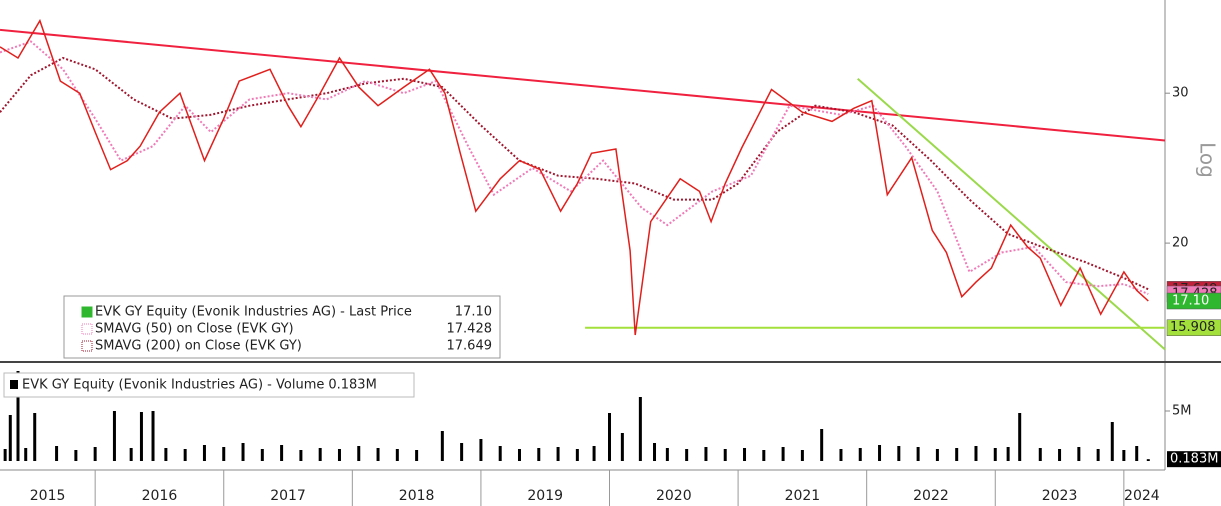 The image size is (1221, 506). Describe the element at coordinates (595, 488) in the screenshot. I see `x-axis-labels: 2015 2016 2017 2018 2019 2020 2021 2022 2023 2024` at that location.